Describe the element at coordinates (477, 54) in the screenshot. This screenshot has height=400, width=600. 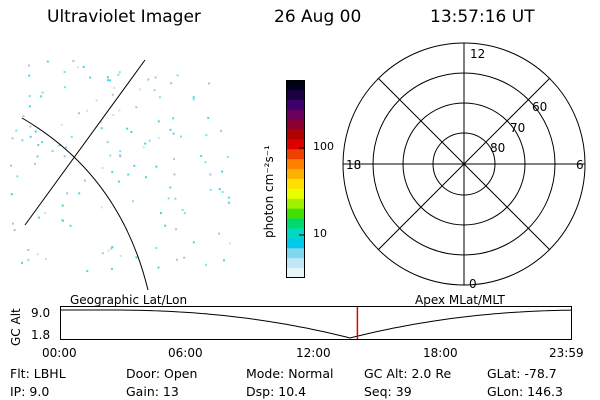
I see `mlt-label-12: 12` at that location.